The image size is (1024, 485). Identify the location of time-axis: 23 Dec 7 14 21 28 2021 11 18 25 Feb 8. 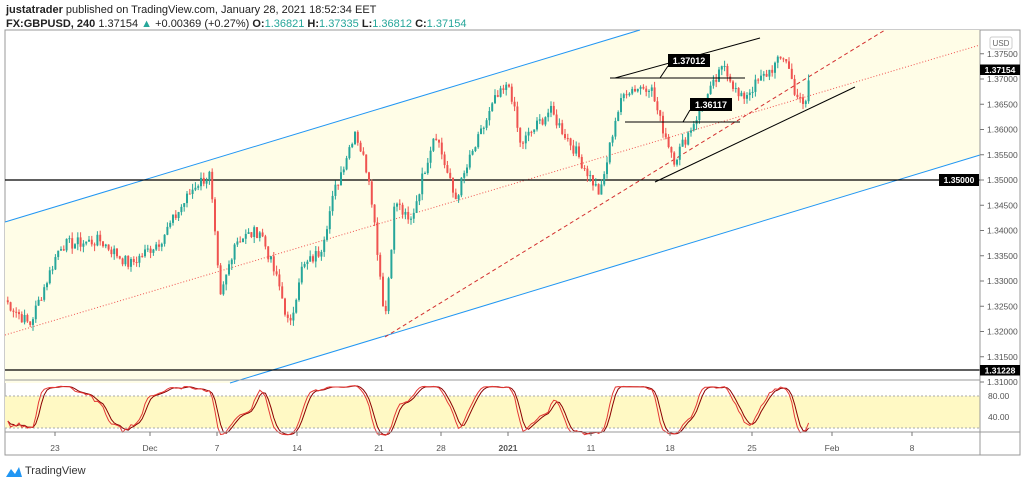
(482, 442).